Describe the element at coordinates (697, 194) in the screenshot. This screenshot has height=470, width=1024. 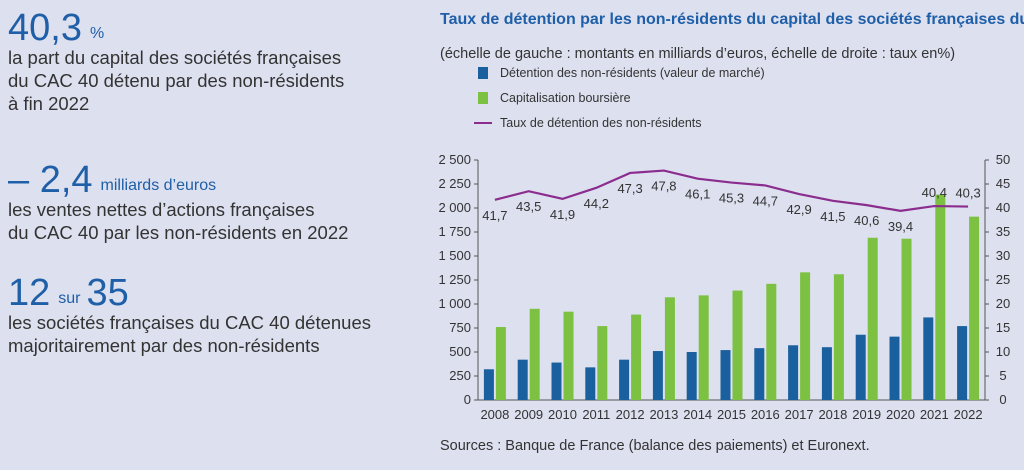
I see `value-label: 46,1` at that location.